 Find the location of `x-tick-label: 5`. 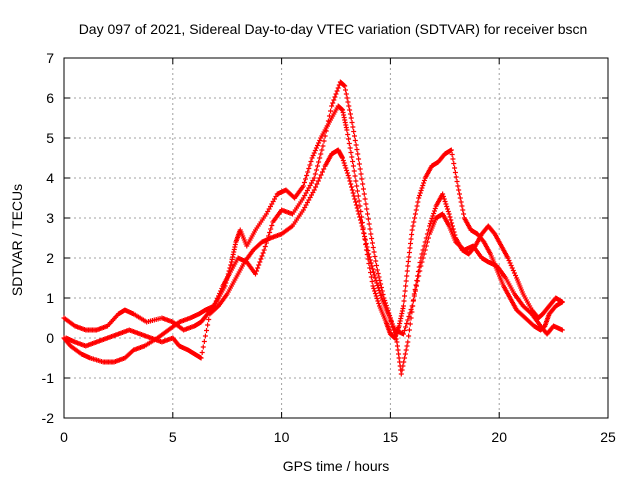

x-tick-label: 5 is located at coordinates (173, 437).